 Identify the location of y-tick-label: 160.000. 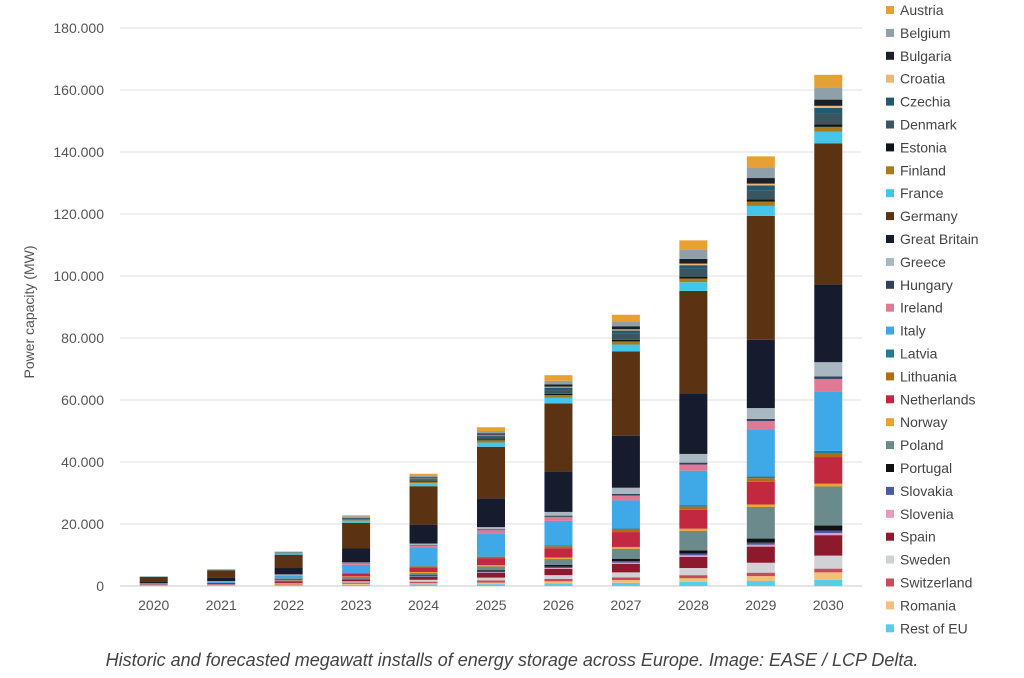
(78, 90).